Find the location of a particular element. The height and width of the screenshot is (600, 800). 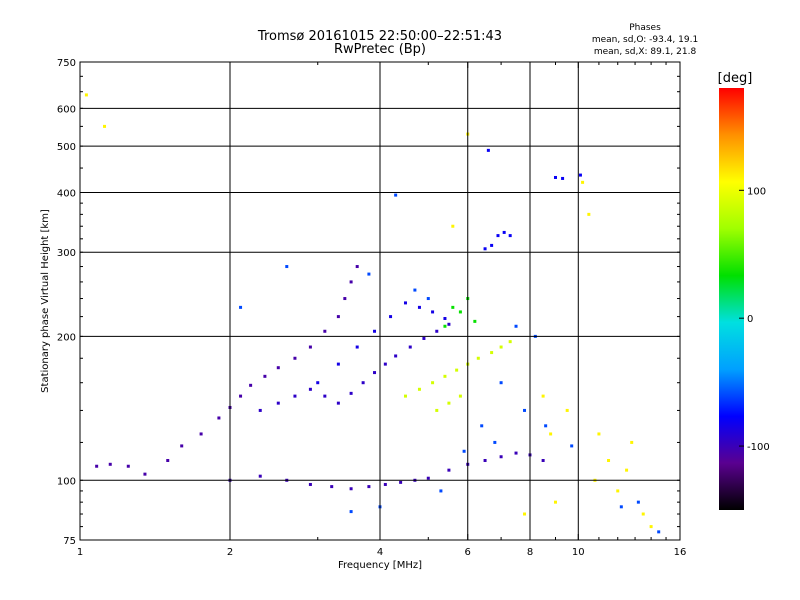

x-tick-label: 6 is located at coordinates (468, 552).